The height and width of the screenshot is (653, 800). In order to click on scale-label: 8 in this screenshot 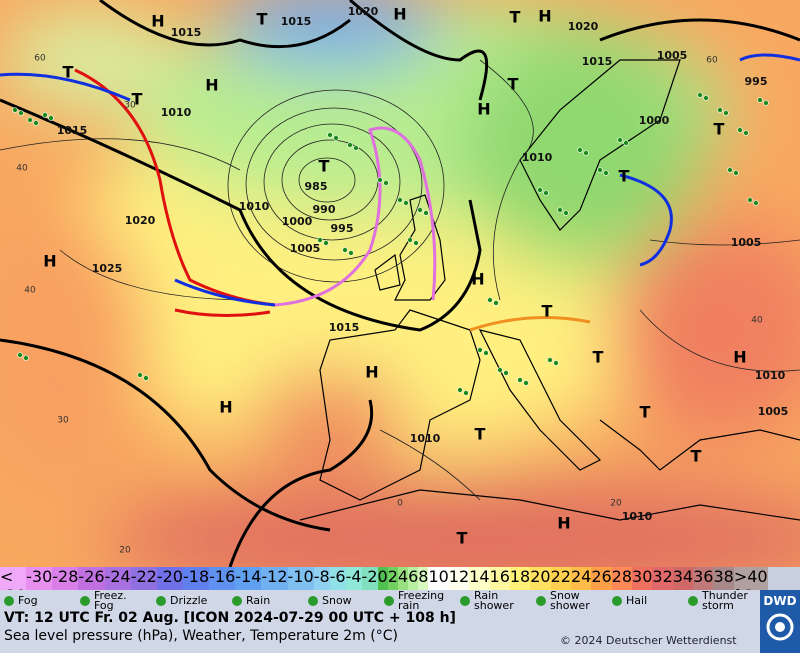, I will do `click(423, 576)`.